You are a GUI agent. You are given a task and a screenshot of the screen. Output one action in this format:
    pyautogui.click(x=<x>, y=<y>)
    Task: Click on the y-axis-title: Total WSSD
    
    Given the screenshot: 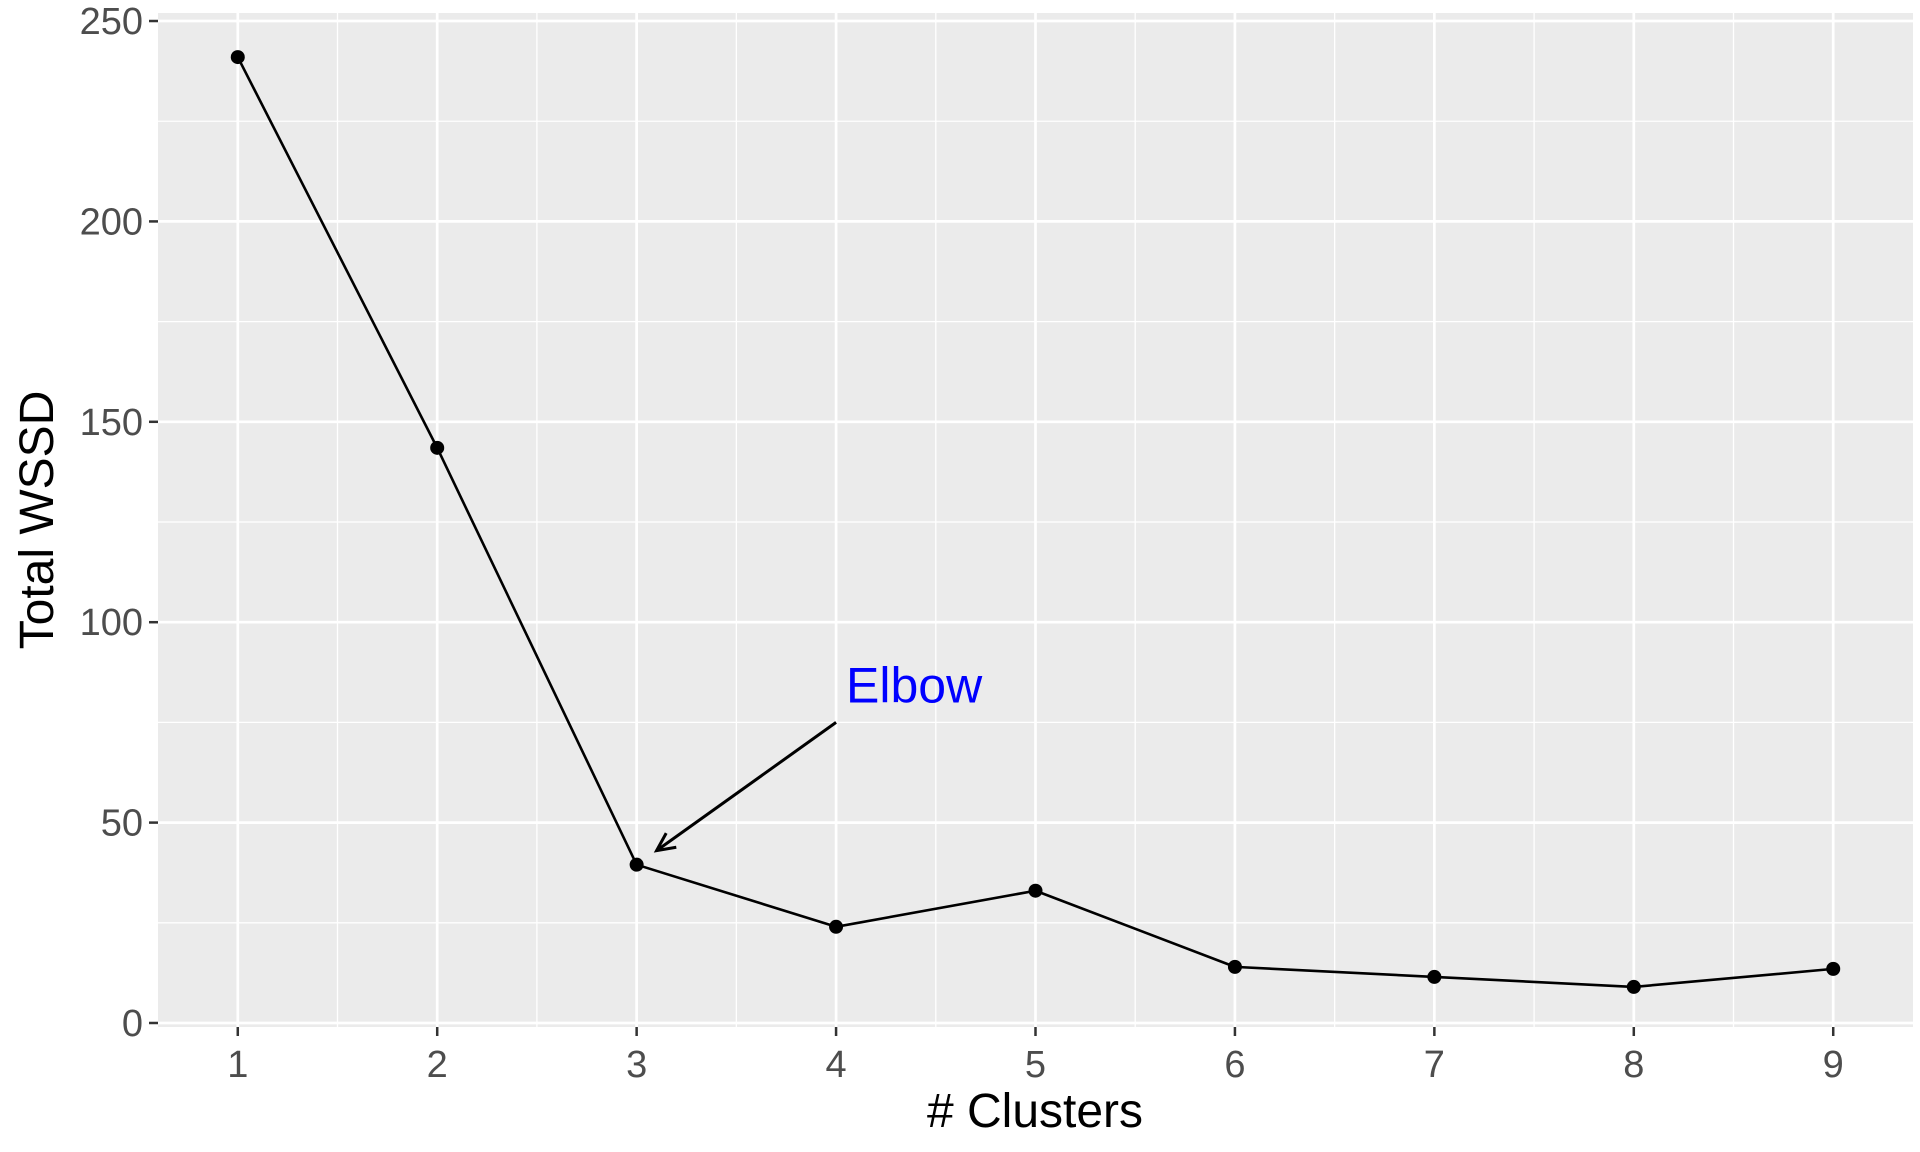 What is the action you would take?
    pyautogui.click(x=37, y=520)
    